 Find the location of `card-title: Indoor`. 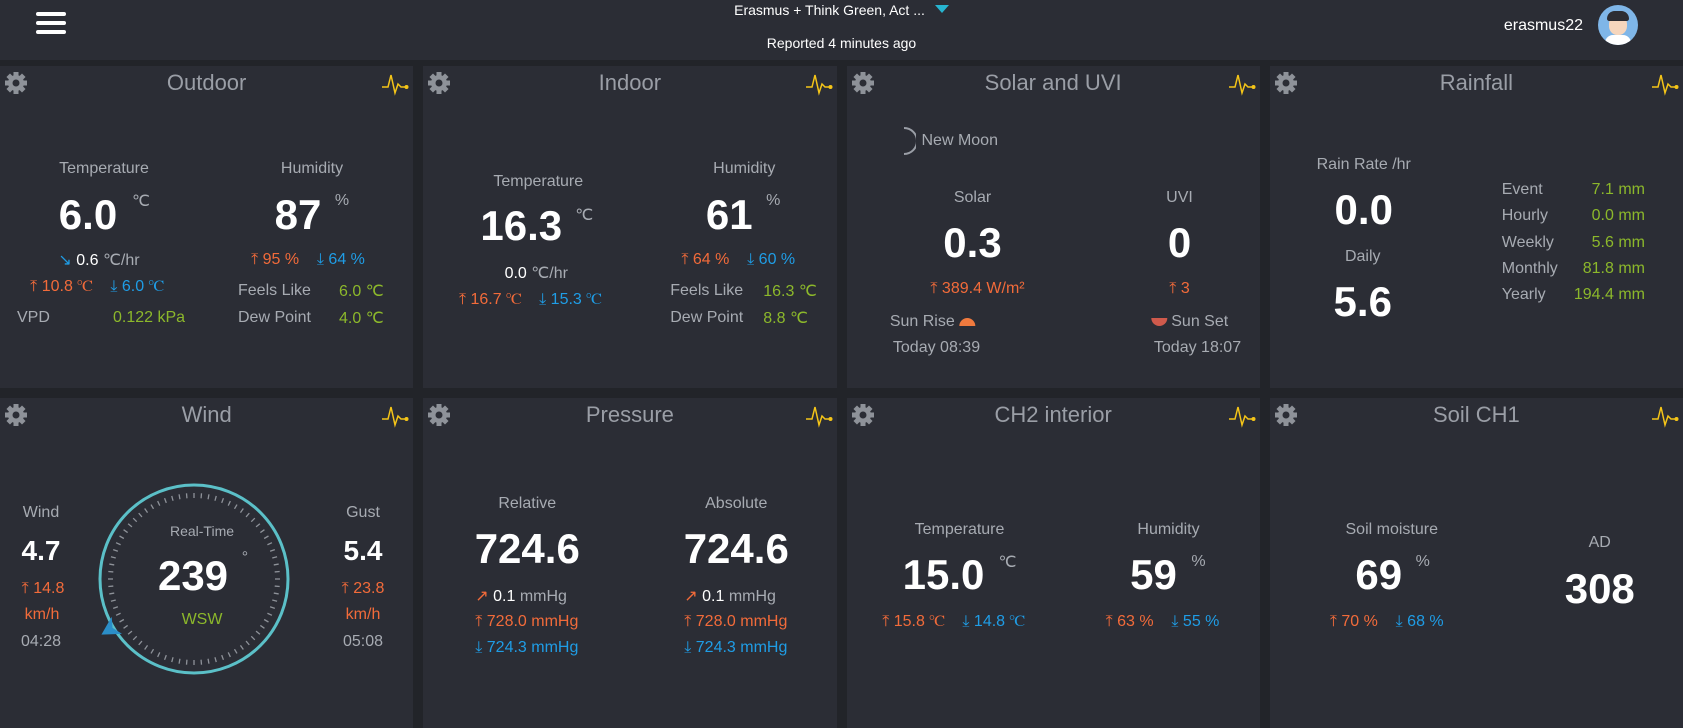

card-title: Indoor is located at coordinates (629, 83).